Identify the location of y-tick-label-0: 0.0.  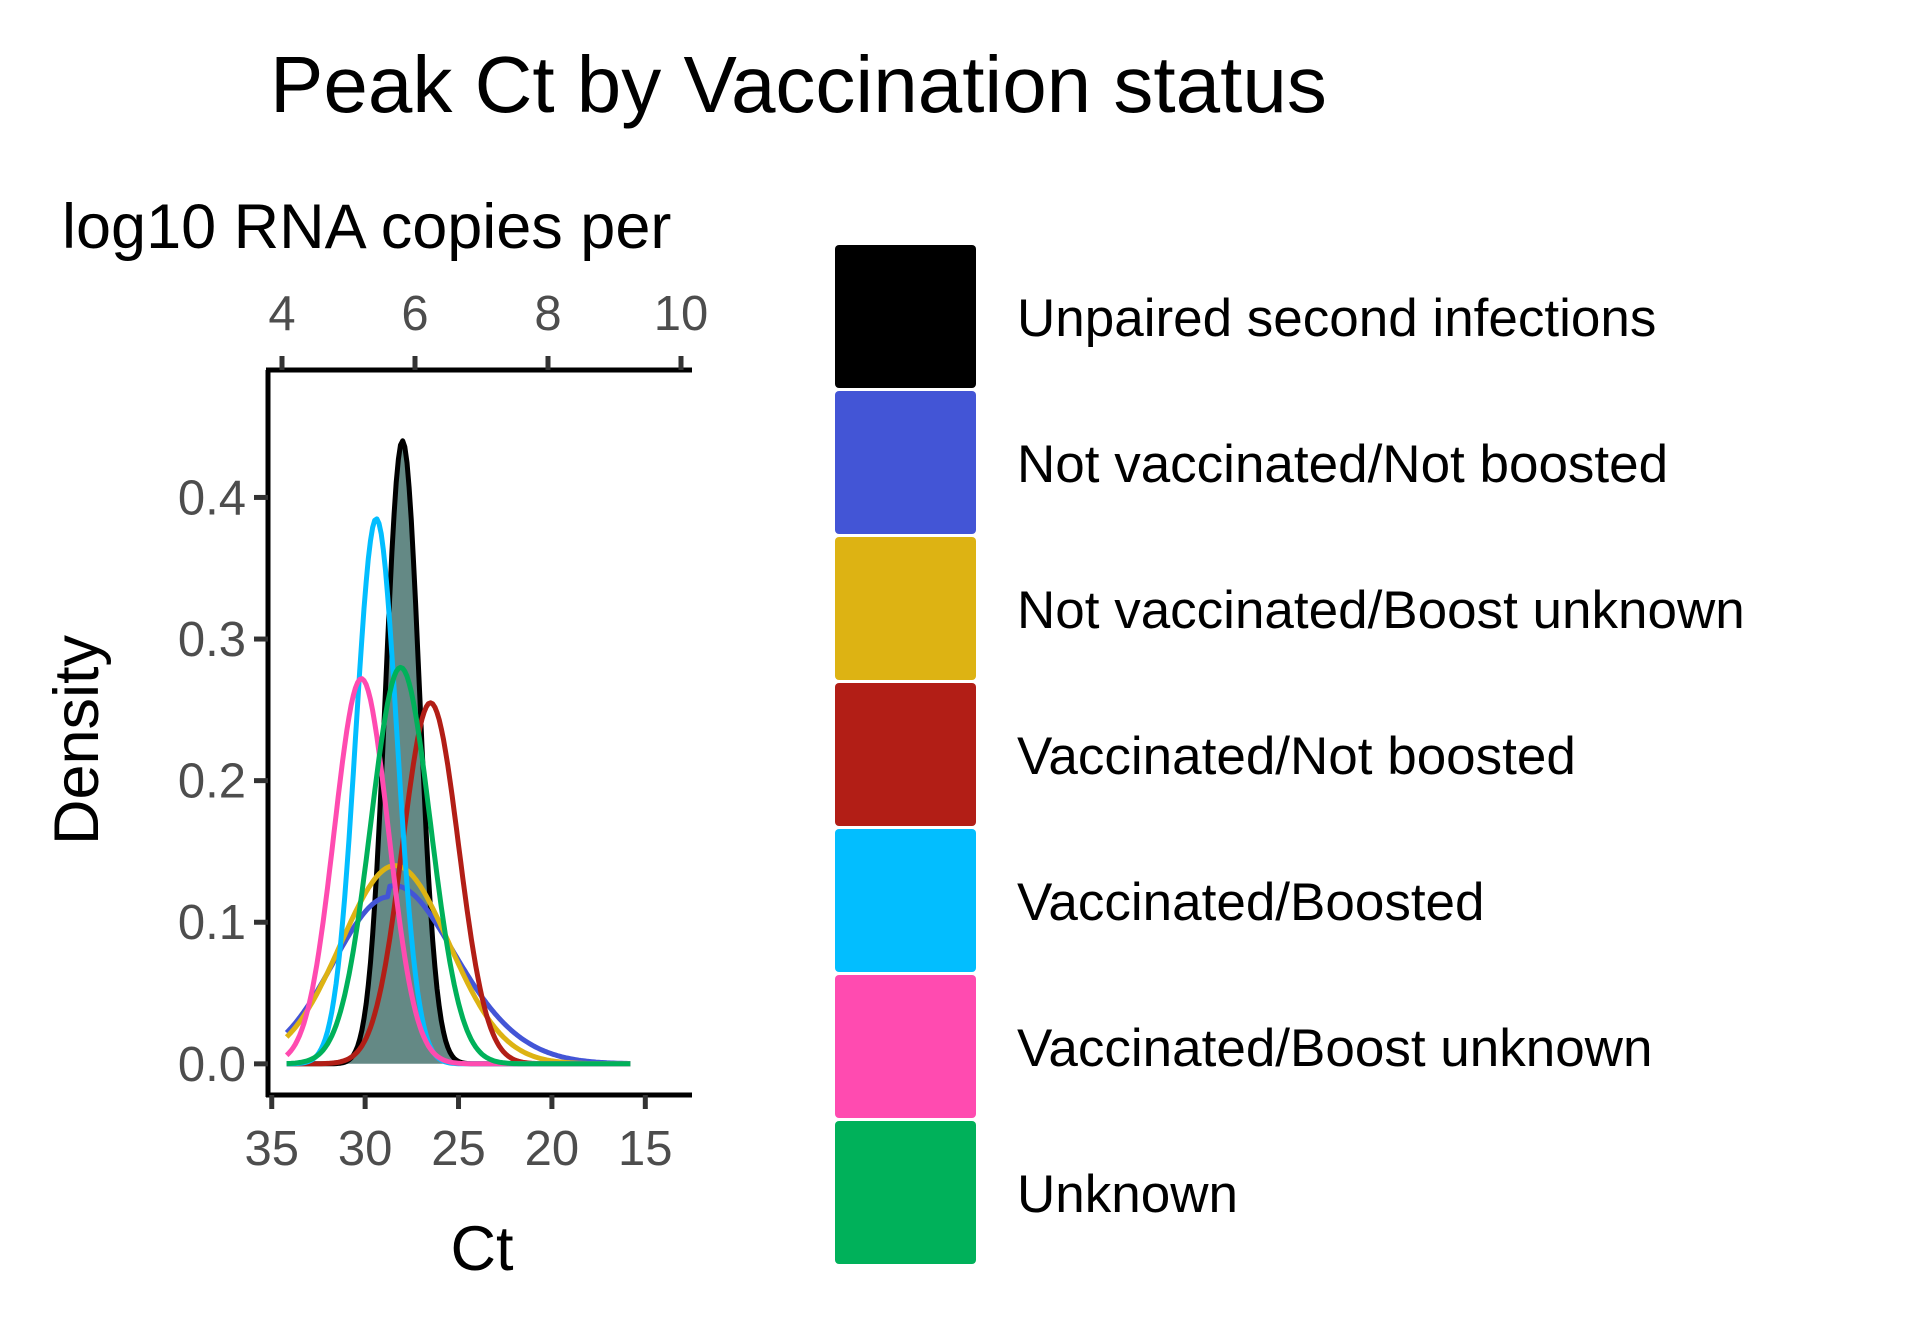
(212, 1065).